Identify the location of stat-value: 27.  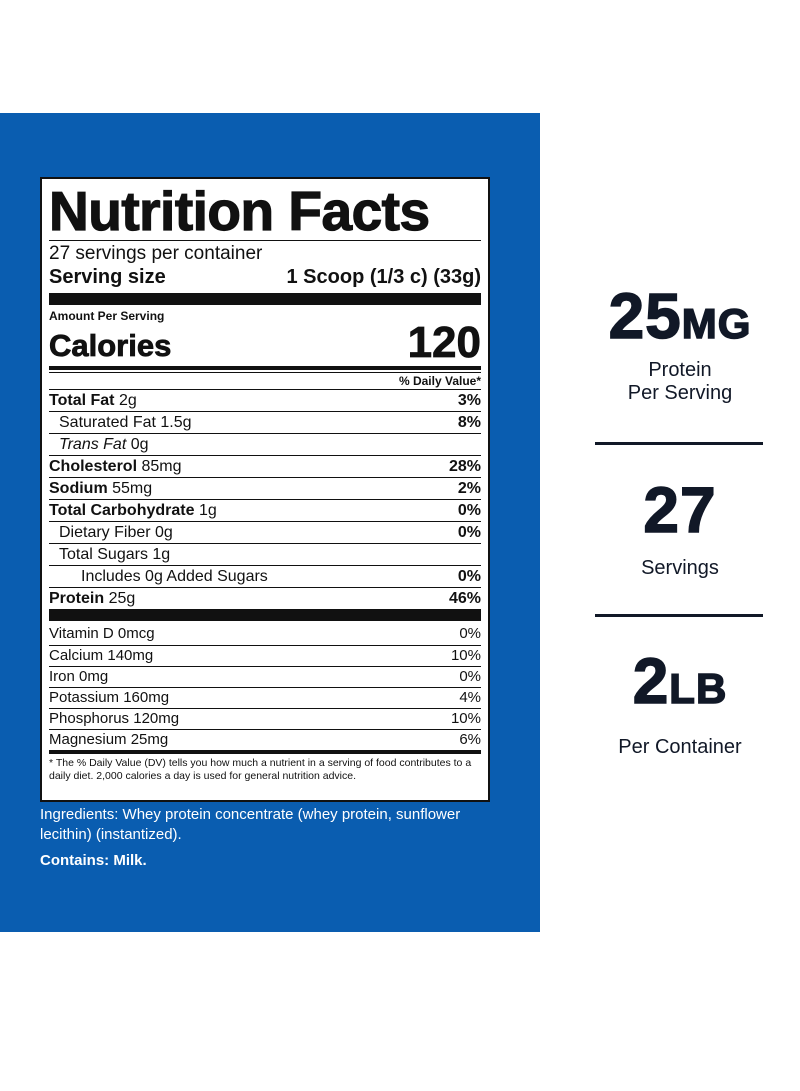
(680, 510).